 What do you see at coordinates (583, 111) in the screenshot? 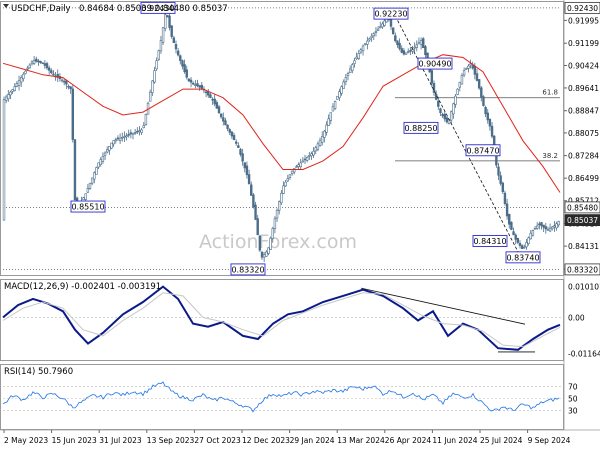
I see `price-tick-label: 0.88847` at bounding box center [583, 111].